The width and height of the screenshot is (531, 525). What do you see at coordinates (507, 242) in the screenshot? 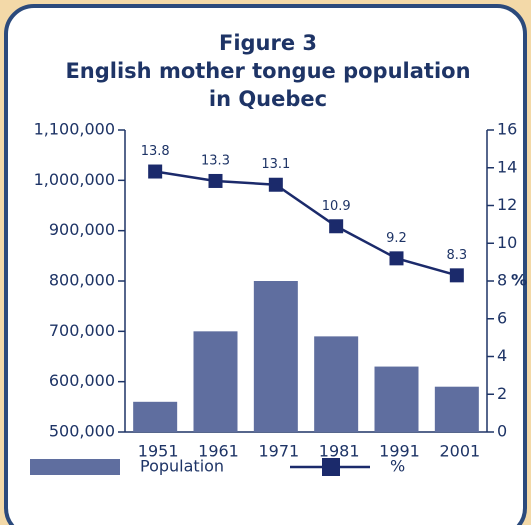
I see `y2-tick-label: 10` at bounding box center [507, 242].